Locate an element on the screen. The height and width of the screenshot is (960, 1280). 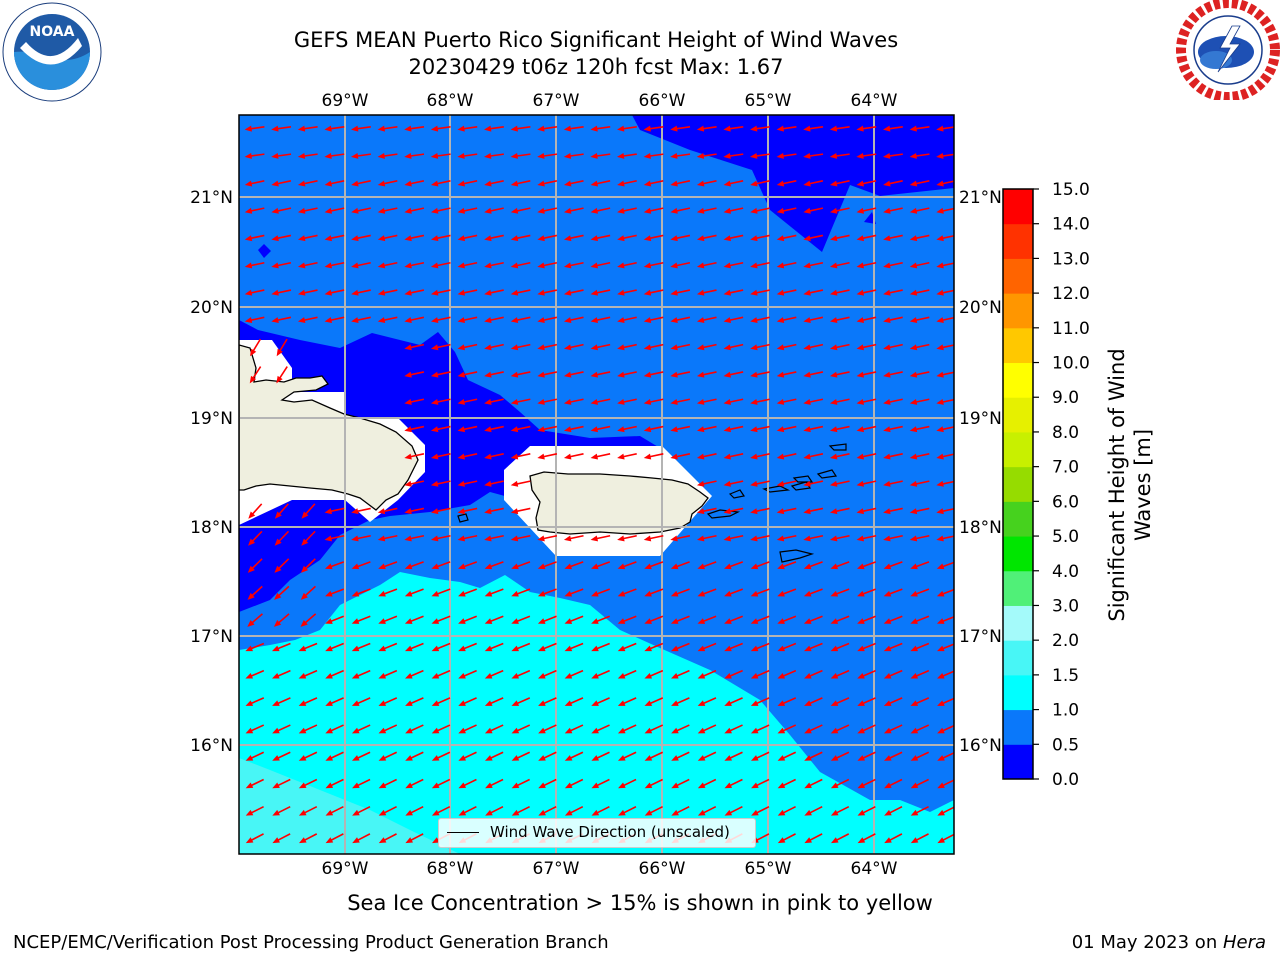
colorbar-segment is located at coordinates (1018, 554).